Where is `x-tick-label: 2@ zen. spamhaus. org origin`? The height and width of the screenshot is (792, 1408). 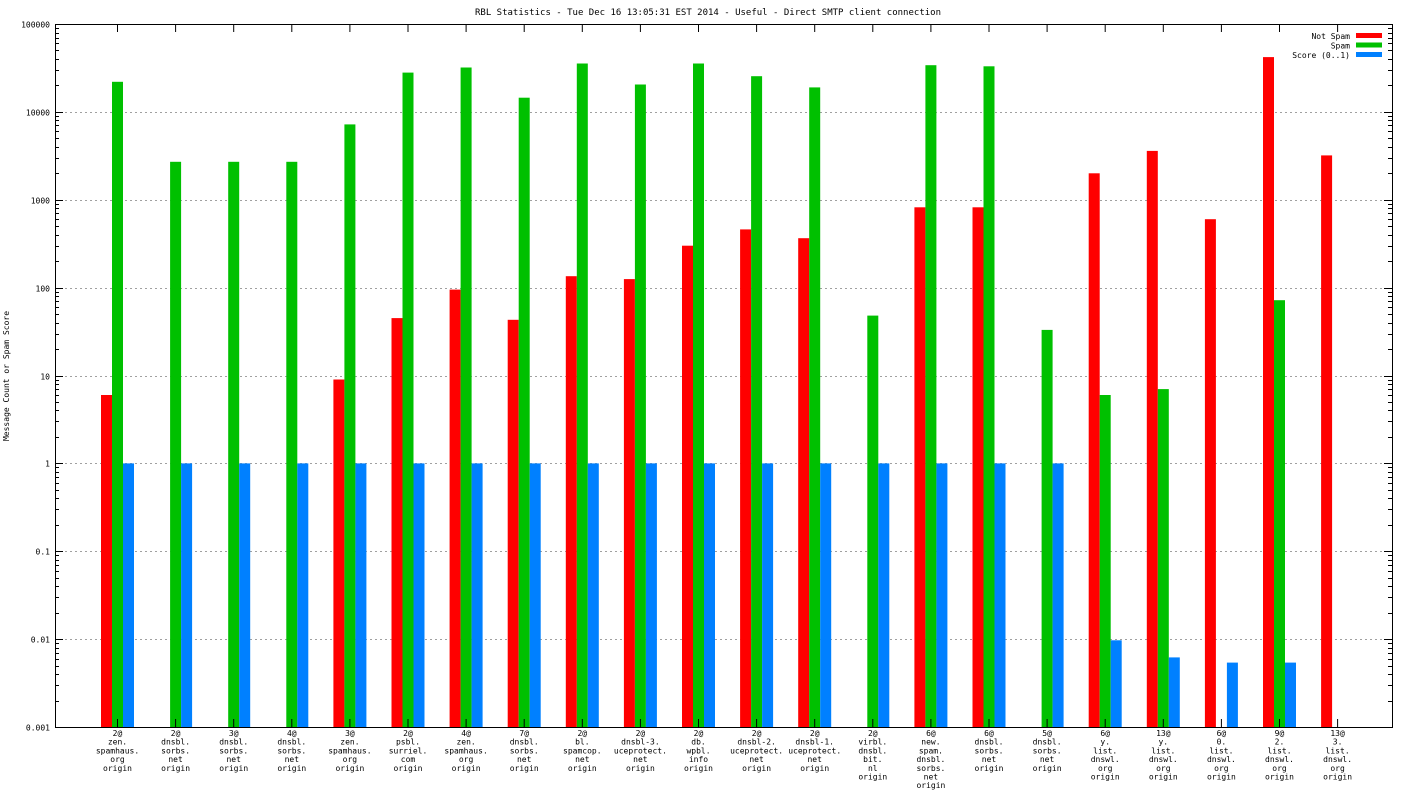 x-tick-label: 2@ zen. spamhaus. org origin is located at coordinates (117, 751).